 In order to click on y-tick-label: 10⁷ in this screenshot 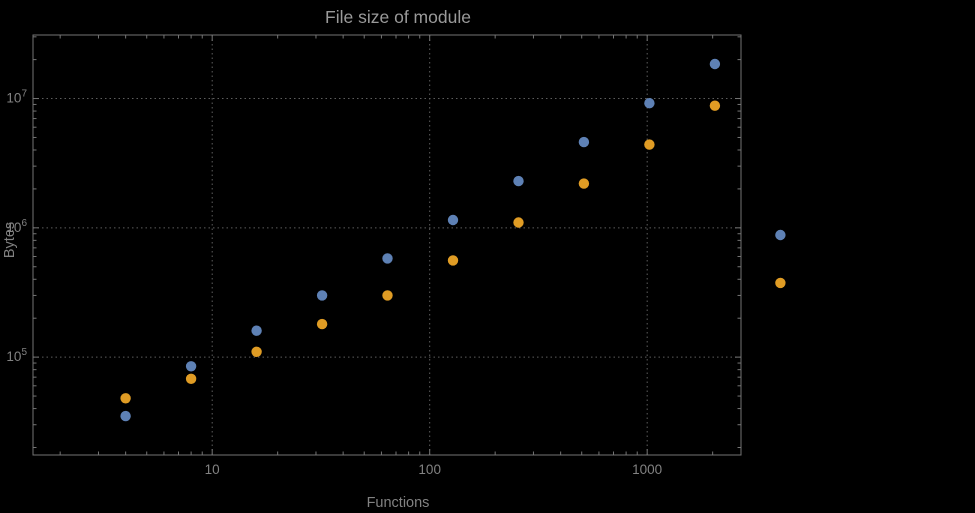, I will do `click(16, 97)`.